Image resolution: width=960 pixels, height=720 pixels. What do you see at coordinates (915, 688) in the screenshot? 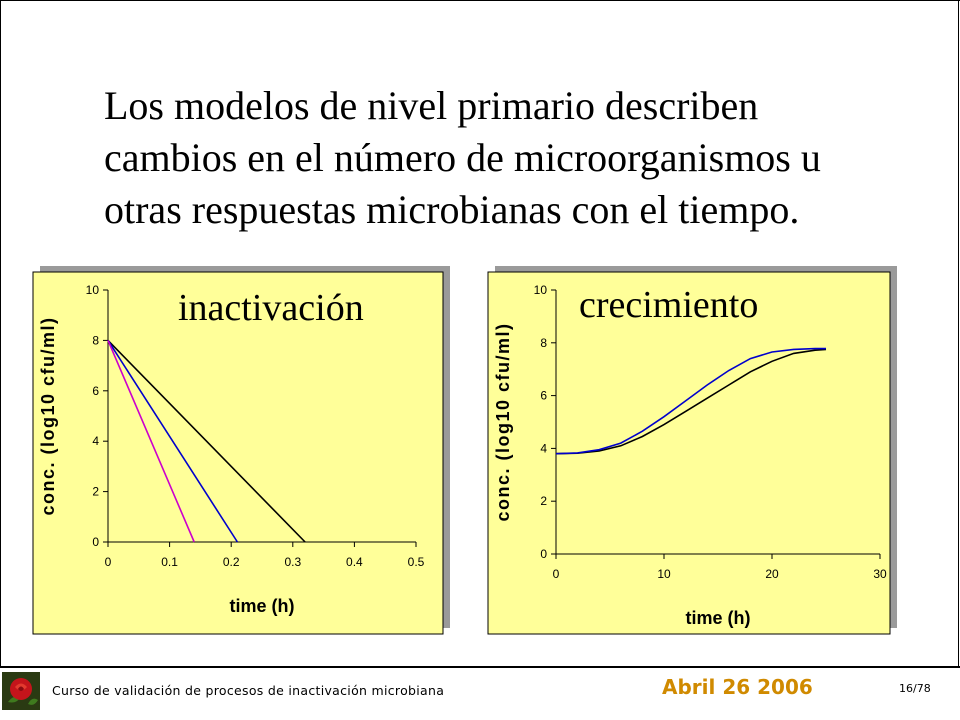
I see `footer-page-number: 16/78` at bounding box center [915, 688].